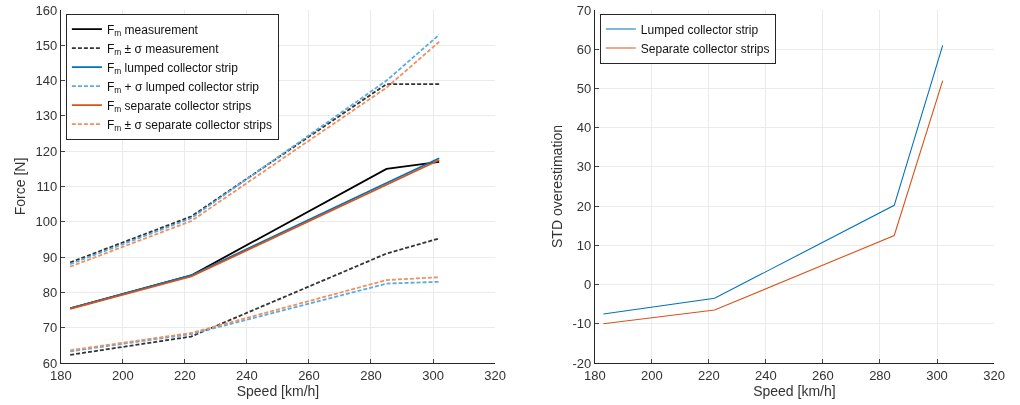 The height and width of the screenshot is (405, 1020). What do you see at coordinates (20, 186) in the screenshot?
I see `y-axis-title: Force [N]` at bounding box center [20, 186].